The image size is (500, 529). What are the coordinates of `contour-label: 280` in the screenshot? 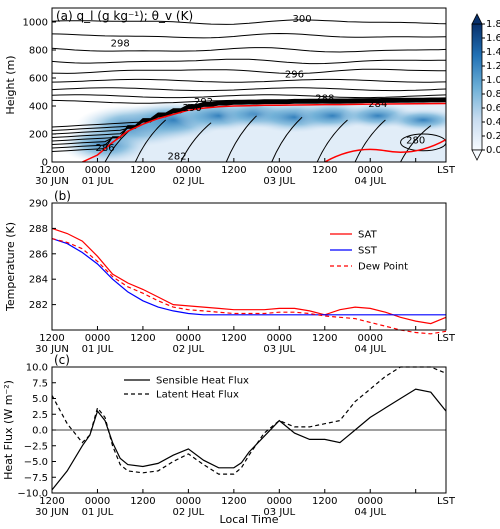 It's located at (415, 140).